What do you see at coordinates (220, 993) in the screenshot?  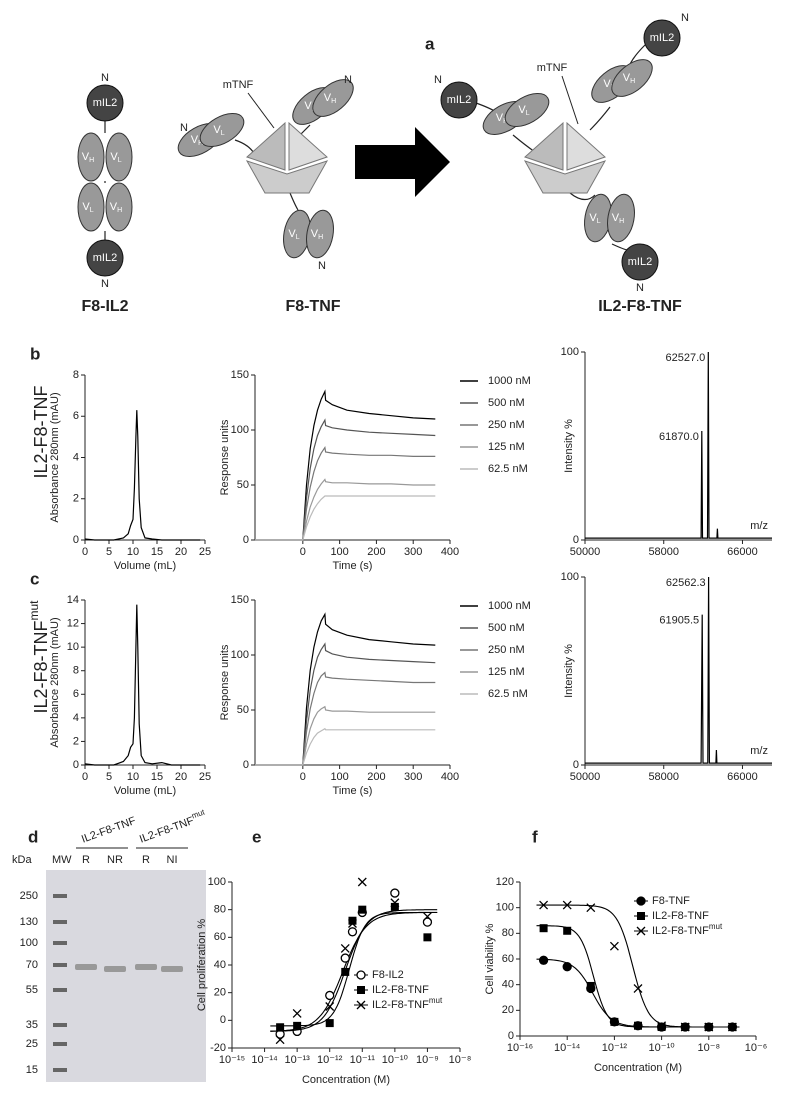 I see `y-tick-label: 20` at bounding box center [220, 993].